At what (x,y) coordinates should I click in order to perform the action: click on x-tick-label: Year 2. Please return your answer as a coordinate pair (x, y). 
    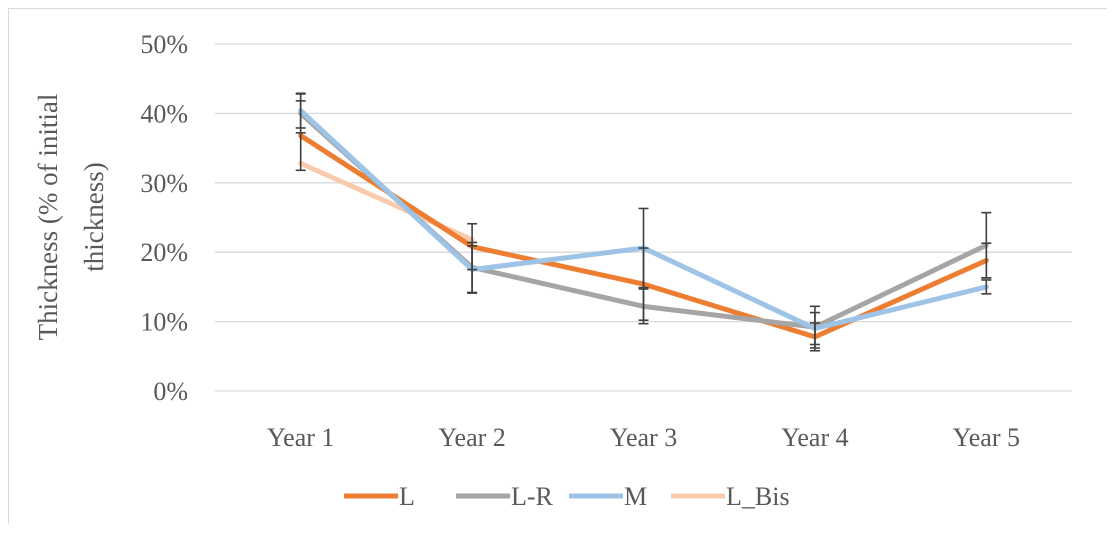
    Looking at the image, I should click on (471, 437).